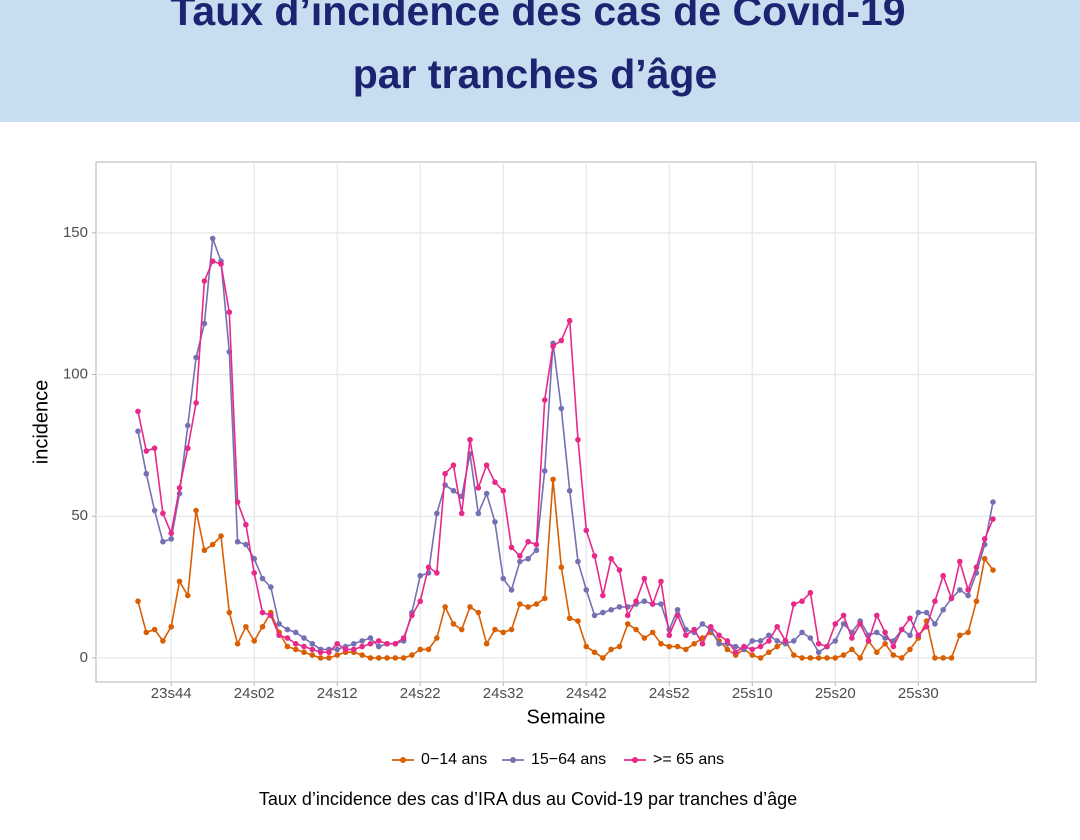 The height and width of the screenshot is (840, 1080). Describe the element at coordinates (635, 760) in the screenshot. I see `legend-key-dot` at that location.